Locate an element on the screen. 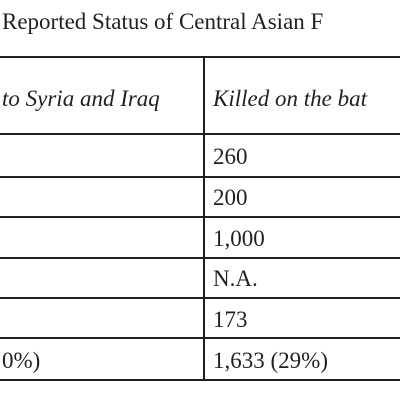 The width and height of the screenshot is (400, 400). table-bottom-rule is located at coordinates (200, 380).